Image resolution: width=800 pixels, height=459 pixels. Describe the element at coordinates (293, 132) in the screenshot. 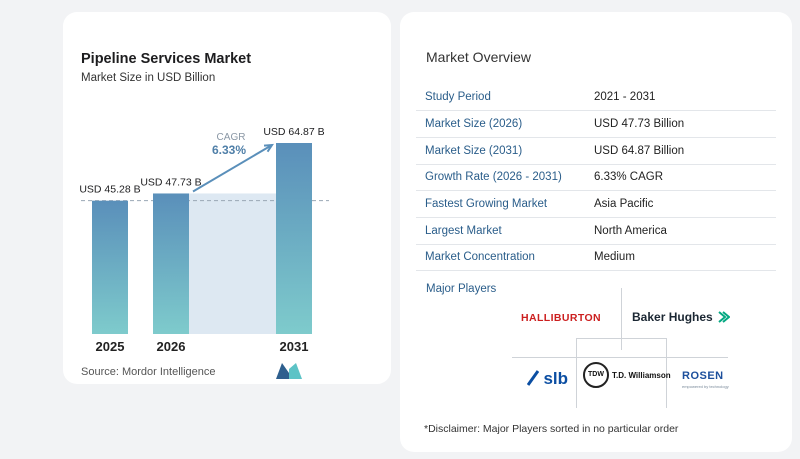

I see `data-label: USD 64.87 B` at that location.